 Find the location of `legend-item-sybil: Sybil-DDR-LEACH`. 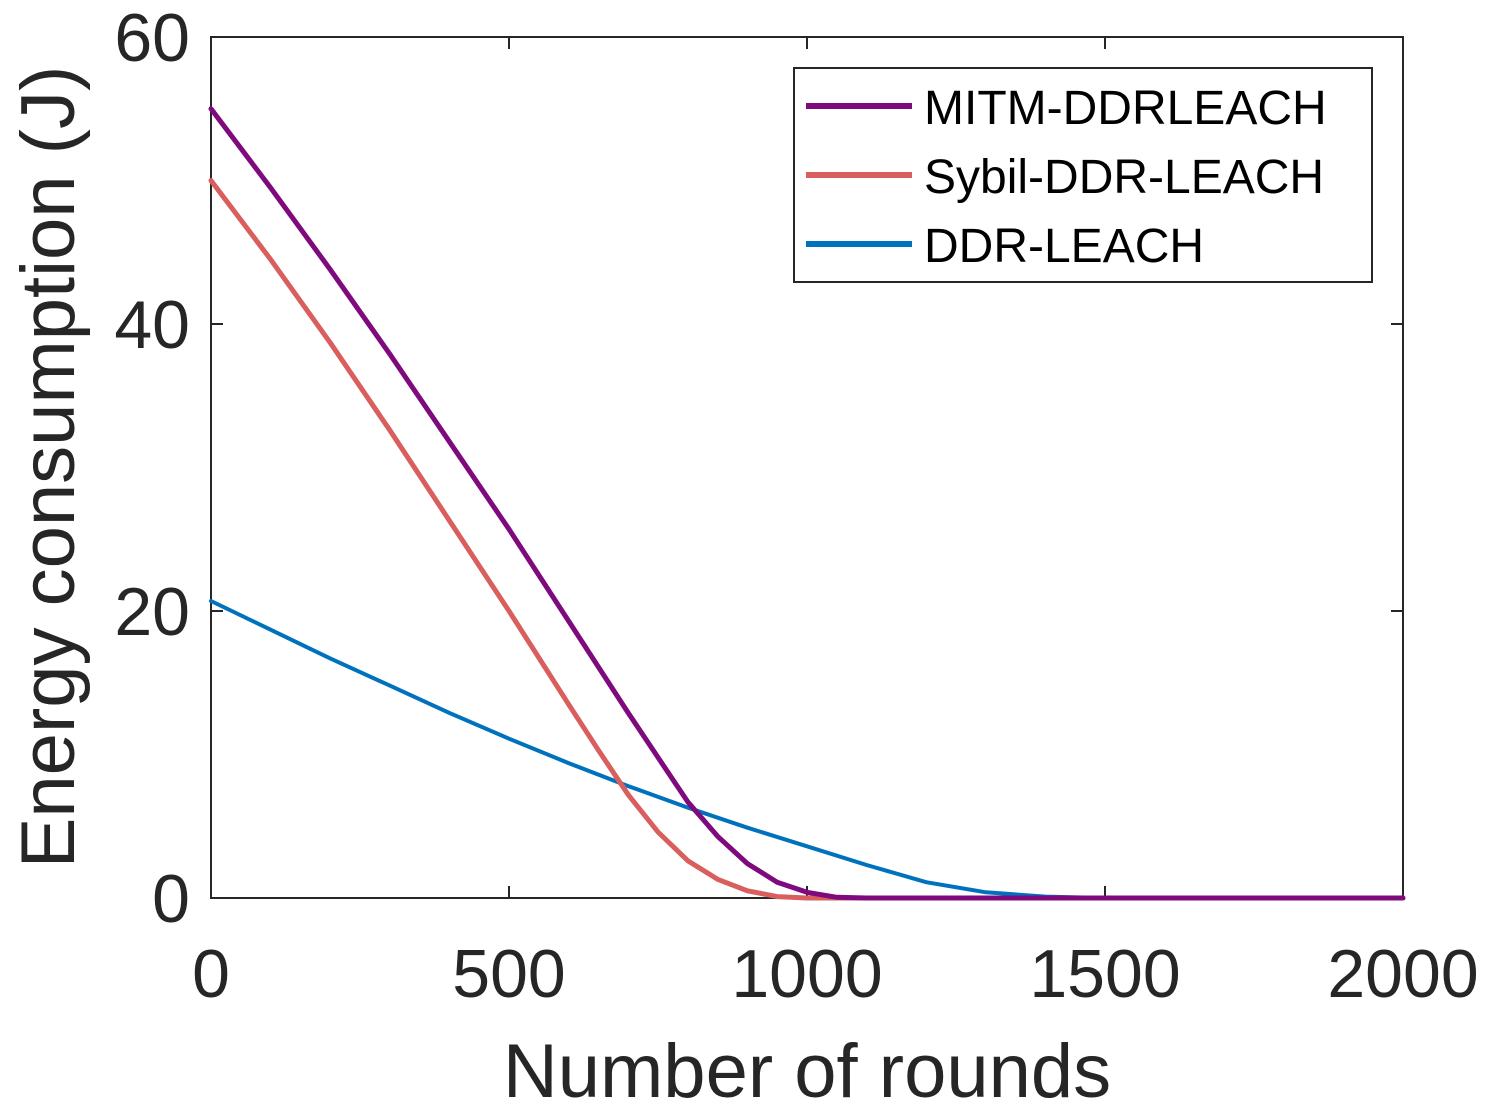

legend-item-sybil: Sybil-DDR-LEACH is located at coordinates (1065, 177).